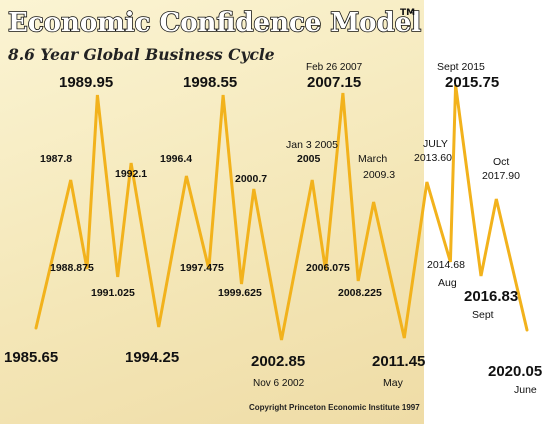 The image size is (557, 424). Describe the element at coordinates (251, 179) in the screenshot. I see `turning-point-label: 2000.7` at that location.